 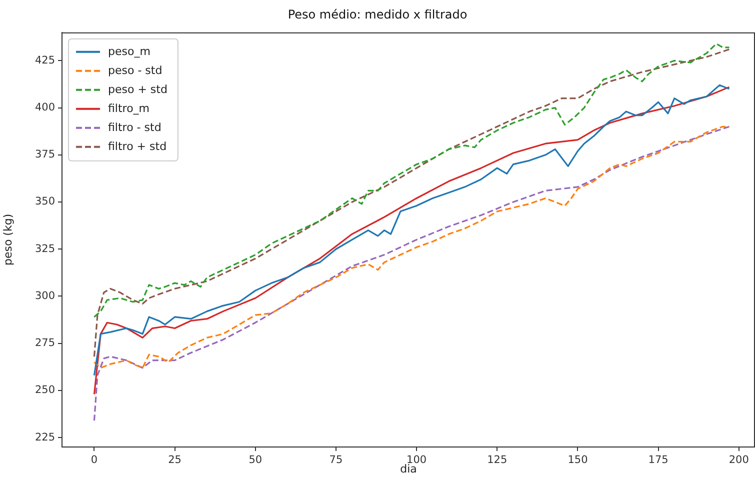 I want to click on chart-title: Peso médio: medido x filtrado, so click(x=378, y=14).